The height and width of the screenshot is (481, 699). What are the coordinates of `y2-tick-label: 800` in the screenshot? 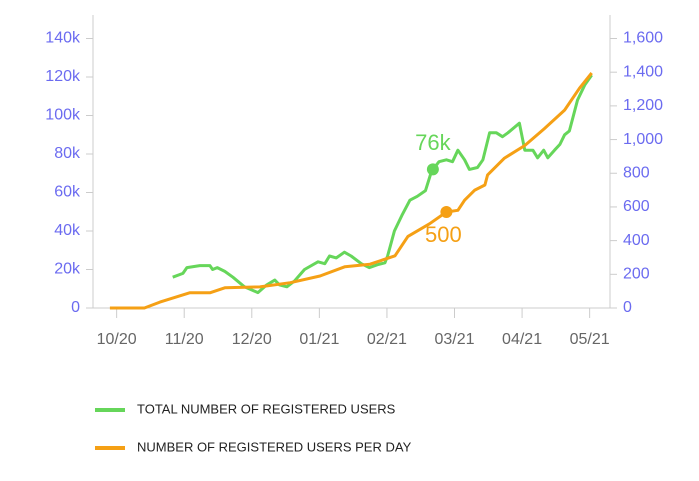 It's located at (636, 172).